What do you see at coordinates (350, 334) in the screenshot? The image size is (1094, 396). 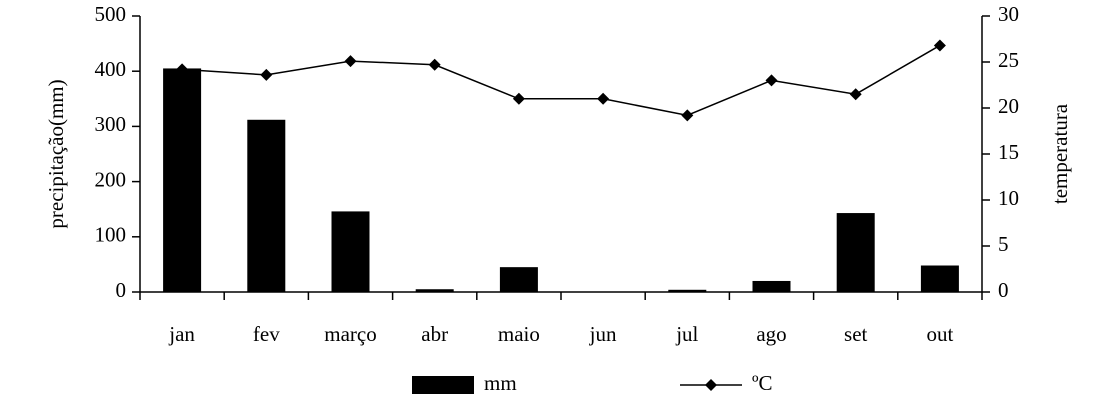 I see `x-tick-label: março` at bounding box center [350, 334].